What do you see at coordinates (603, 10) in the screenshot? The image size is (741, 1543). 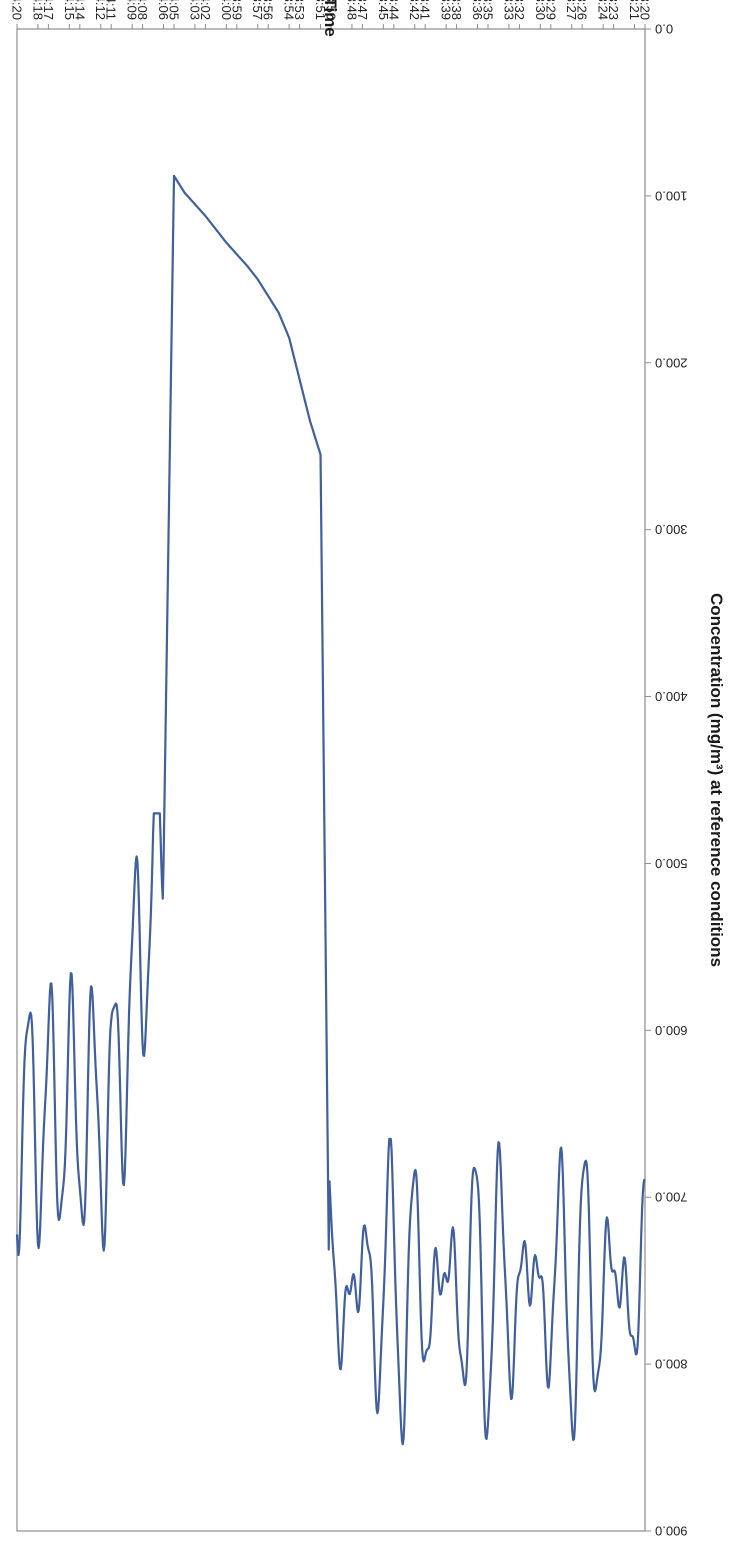 I see `x-tick-label: 13:24` at bounding box center [603, 10].